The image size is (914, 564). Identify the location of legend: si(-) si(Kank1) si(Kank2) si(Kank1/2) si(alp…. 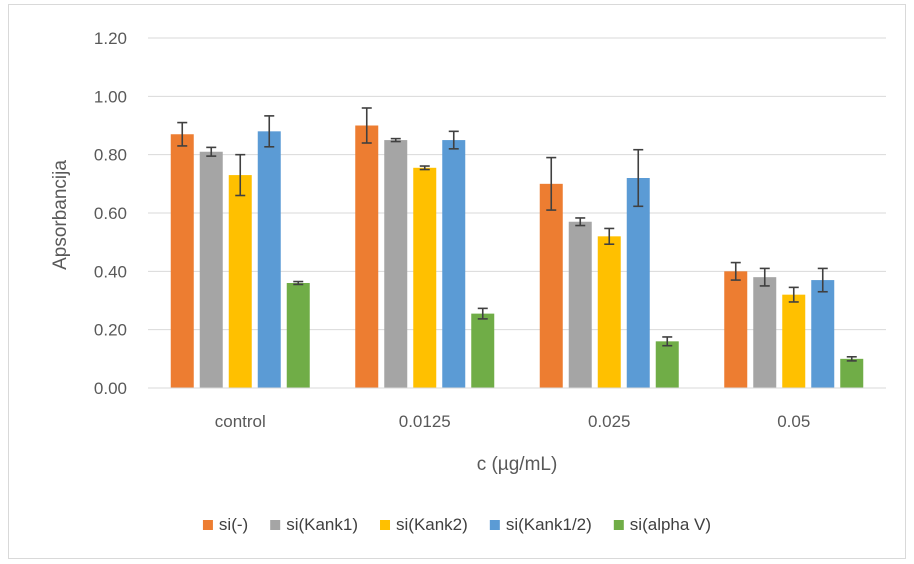
(456, 524).